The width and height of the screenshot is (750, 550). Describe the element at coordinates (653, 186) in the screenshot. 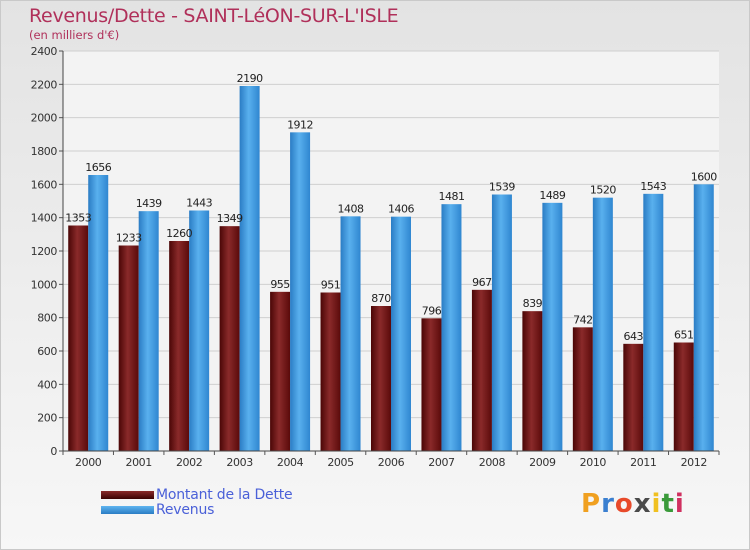

I see `data-label-revenus: 1543` at that location.